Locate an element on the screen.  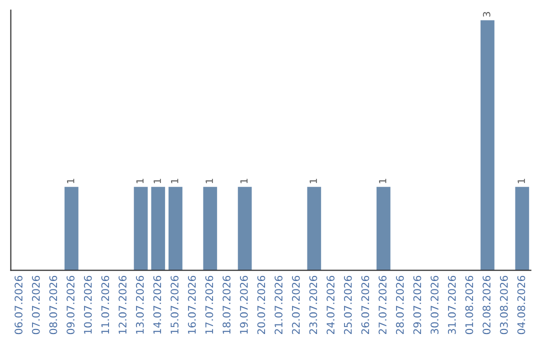
x-tick-label: 19.07.2026 is located at coordinates (244, 305).